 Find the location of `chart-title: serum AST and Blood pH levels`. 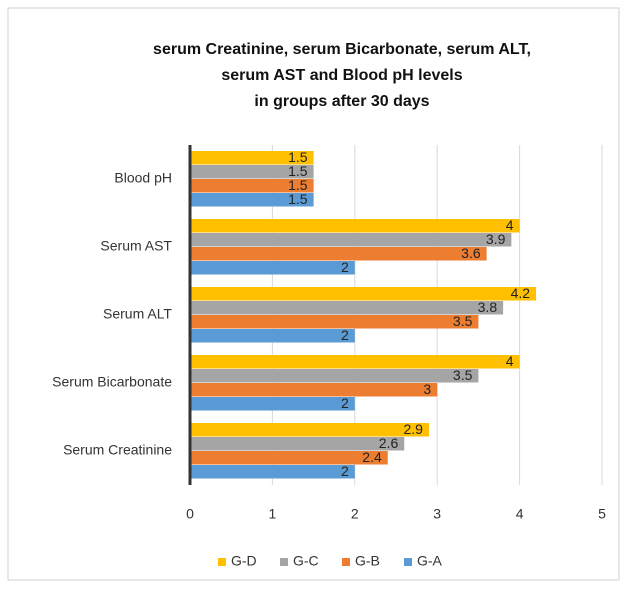

chart-title: serum AST and Blood pH levels is located at coordinates (341, 75).